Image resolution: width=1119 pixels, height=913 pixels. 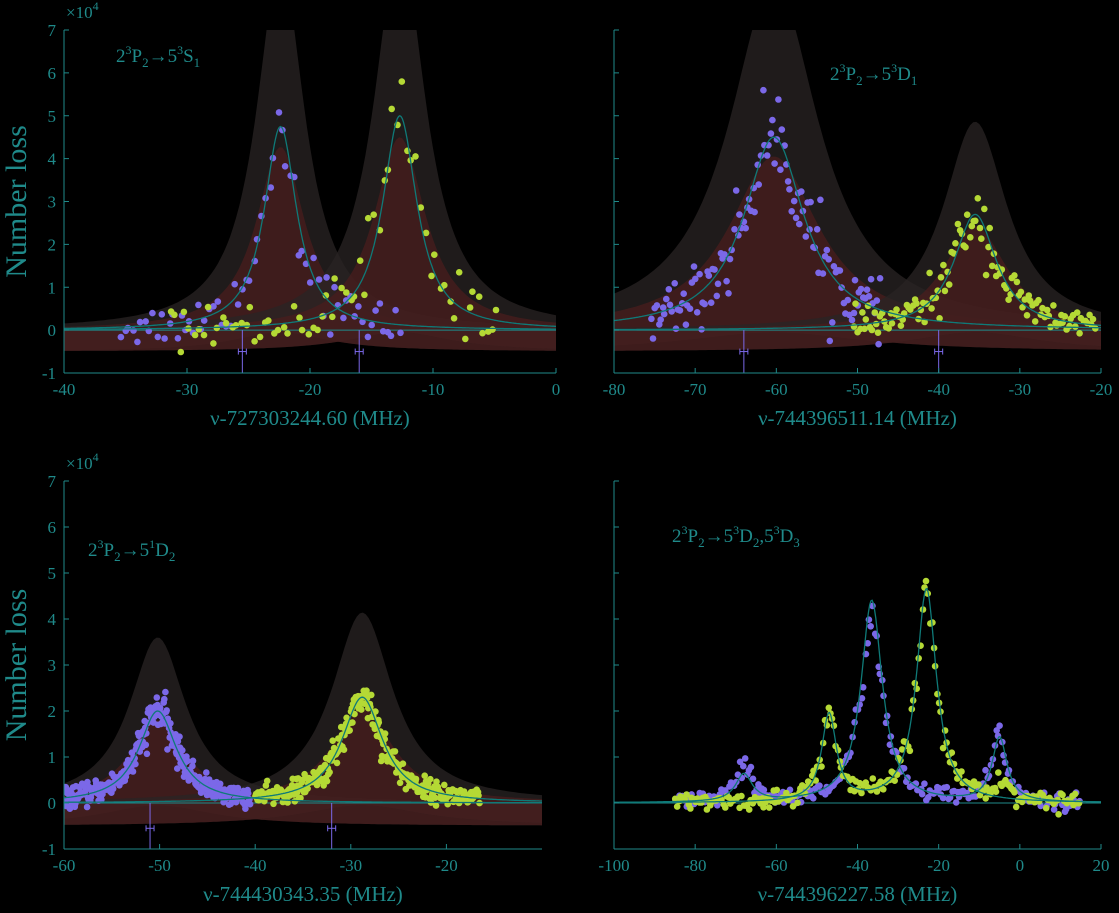 I want to click on x-tick-label: -80, so click(x=695, y=865).